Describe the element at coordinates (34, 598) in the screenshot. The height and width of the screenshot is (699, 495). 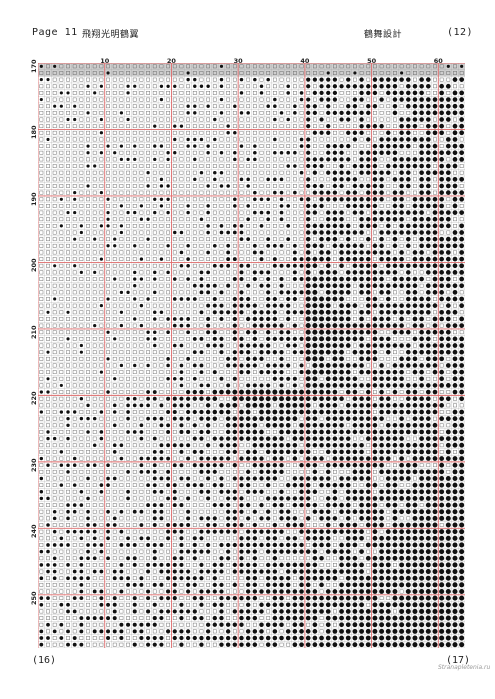
I see `y-tick-label: 250` at that location.